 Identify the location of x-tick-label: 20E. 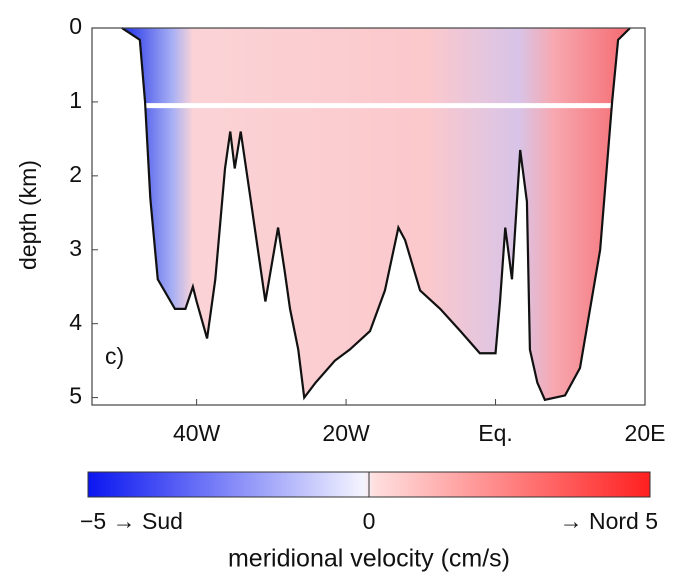
(645, 433).